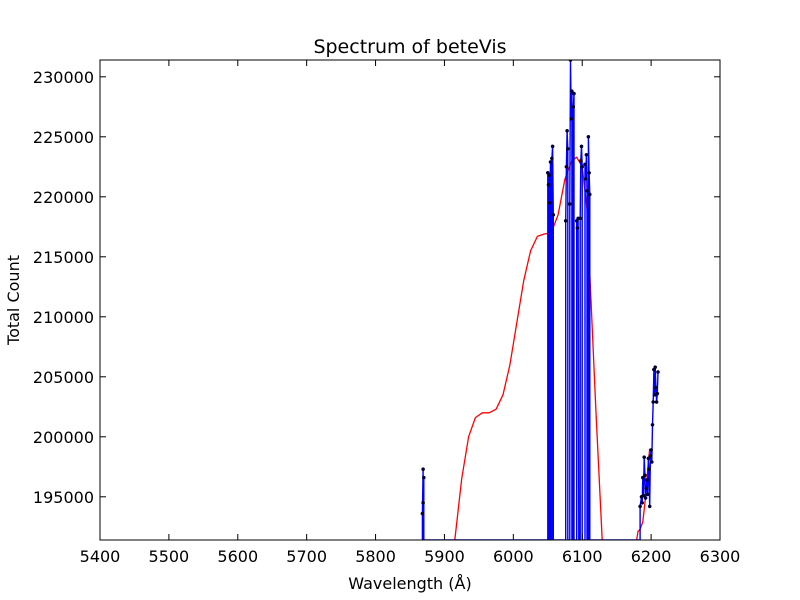 The height and width of the screenshot is (600, 800). Describe the element at coordinates (63, 317) in the screenshot. I see `y-tick-label: 210000` at that location.